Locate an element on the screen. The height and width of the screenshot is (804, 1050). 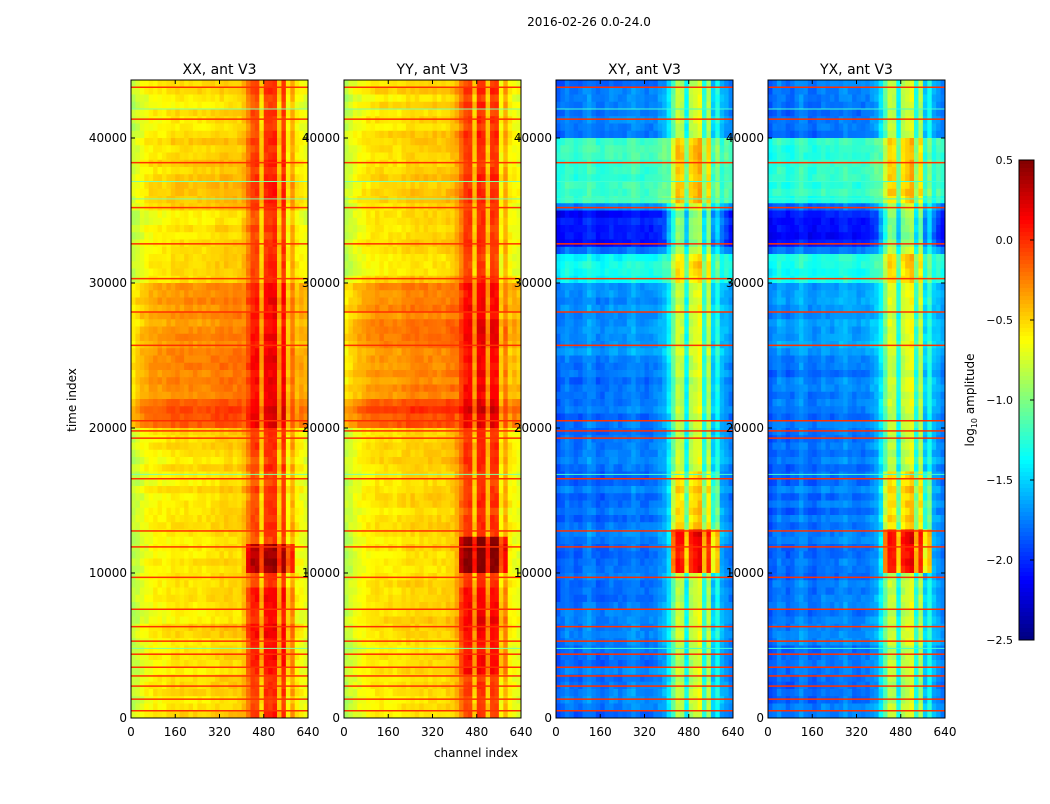
flagged-row-line is located at coordinates (219, 610).